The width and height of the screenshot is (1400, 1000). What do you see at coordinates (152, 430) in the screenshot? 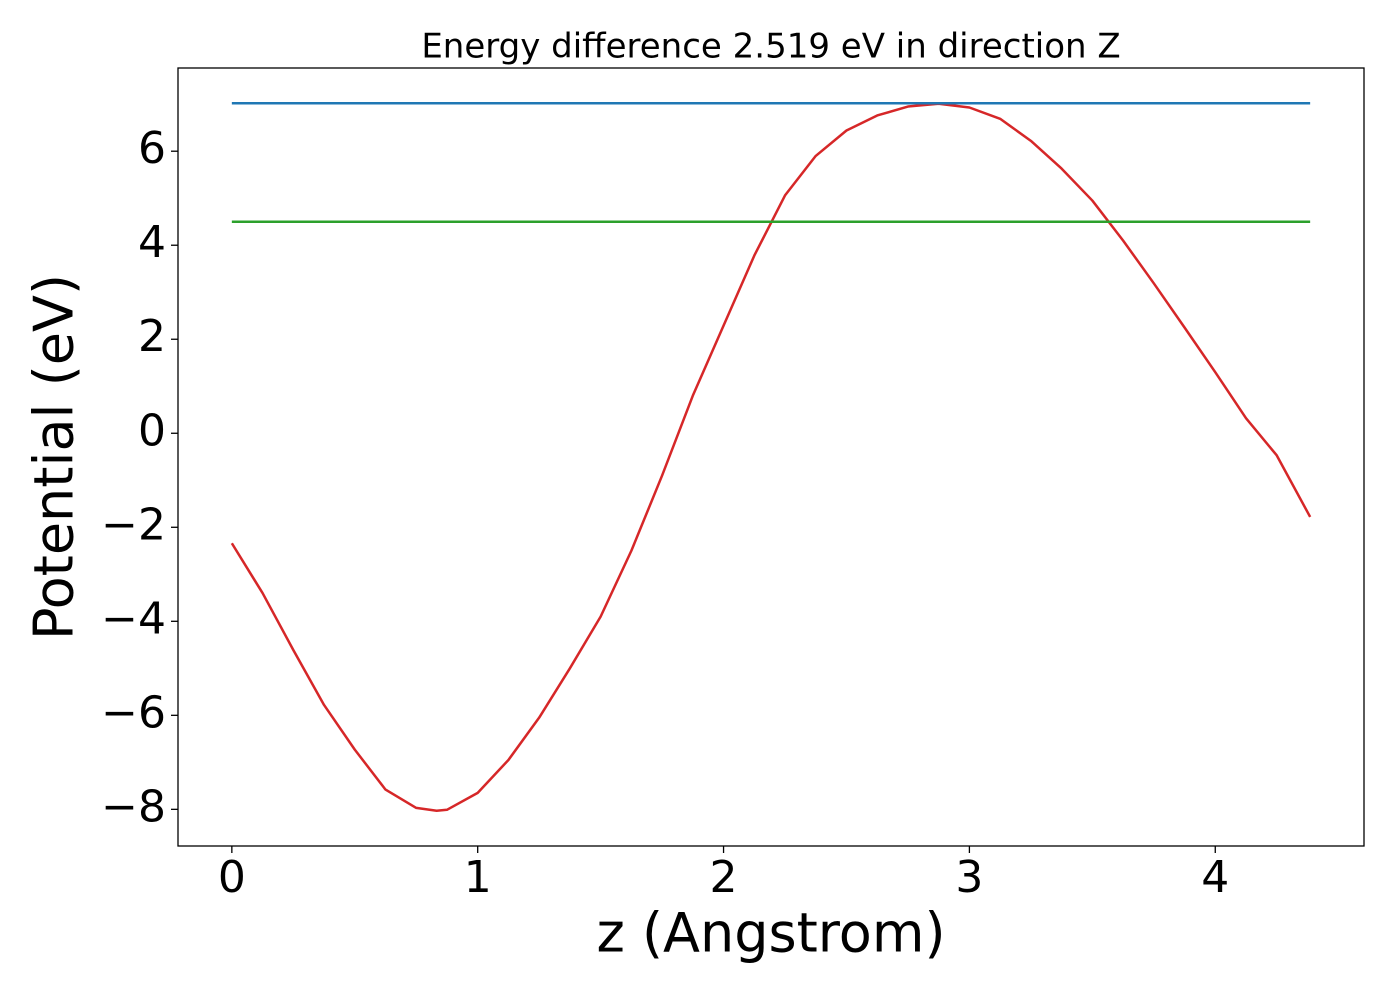
I see `y-tick-label: 0` at bounding box center [152, 430].